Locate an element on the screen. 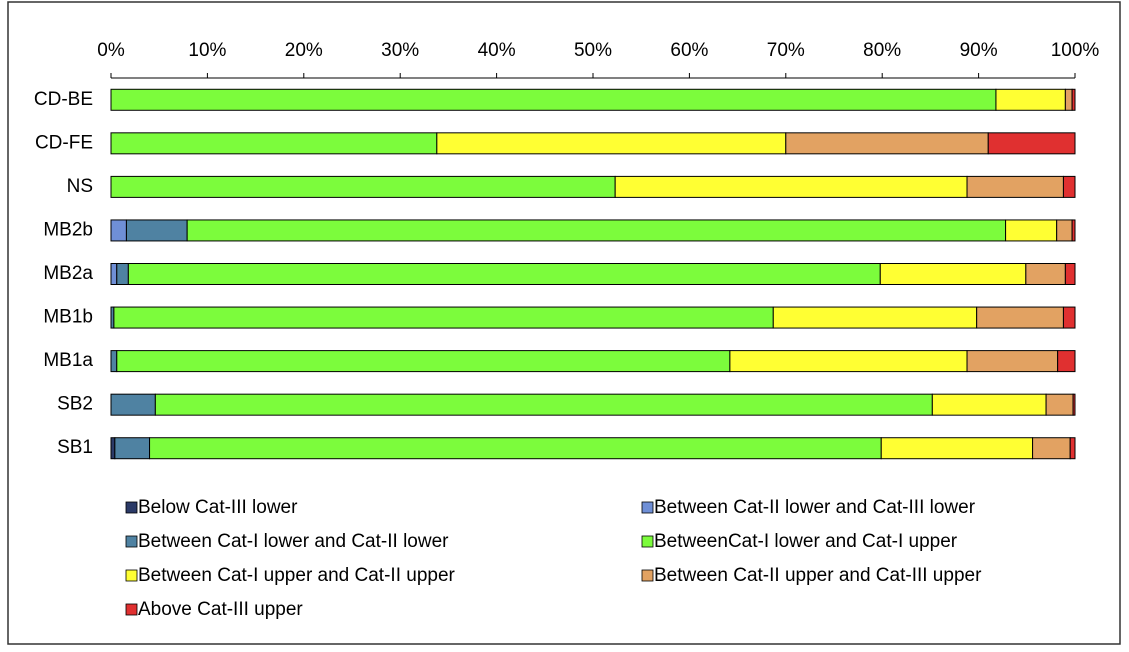  x-tick-label: 90% is located at coordinates (979, 50).